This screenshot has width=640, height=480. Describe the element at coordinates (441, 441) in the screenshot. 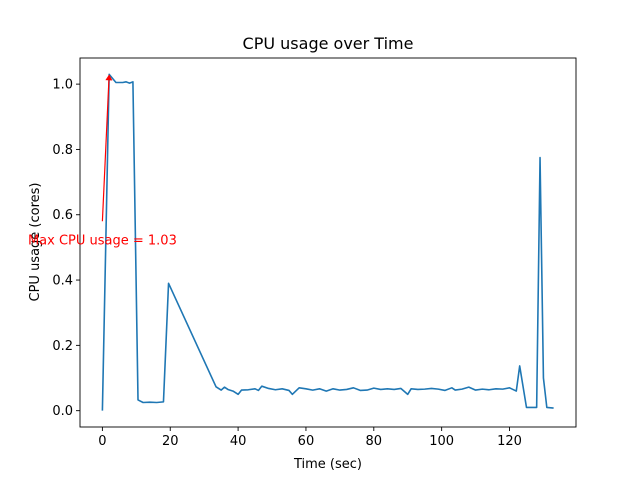

I see `x-tick-label: 100` at that location.